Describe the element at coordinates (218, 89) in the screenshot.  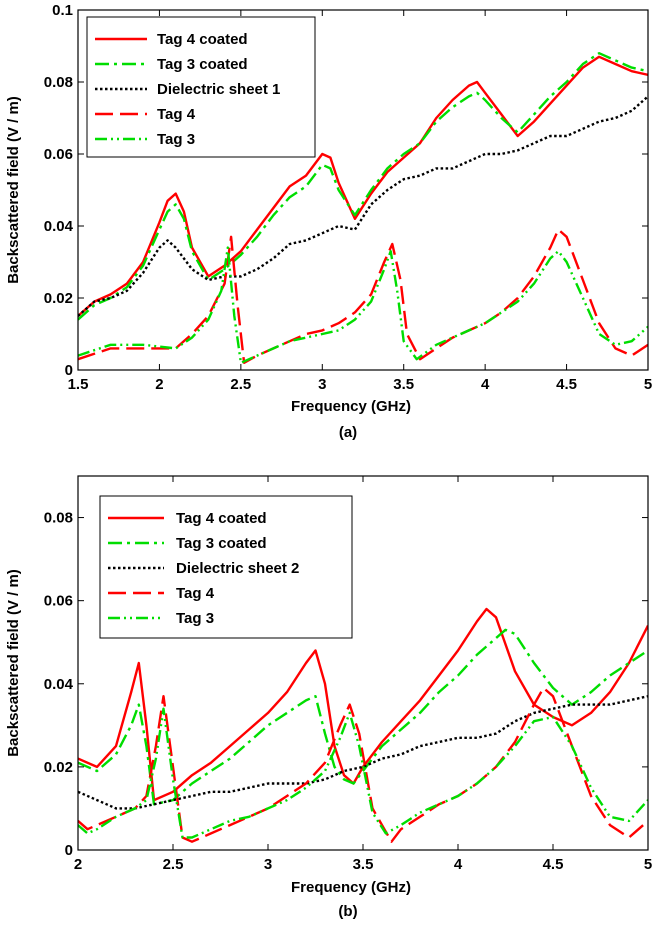
I see `legend-label-2: Dielectric sheet 1` at that location.